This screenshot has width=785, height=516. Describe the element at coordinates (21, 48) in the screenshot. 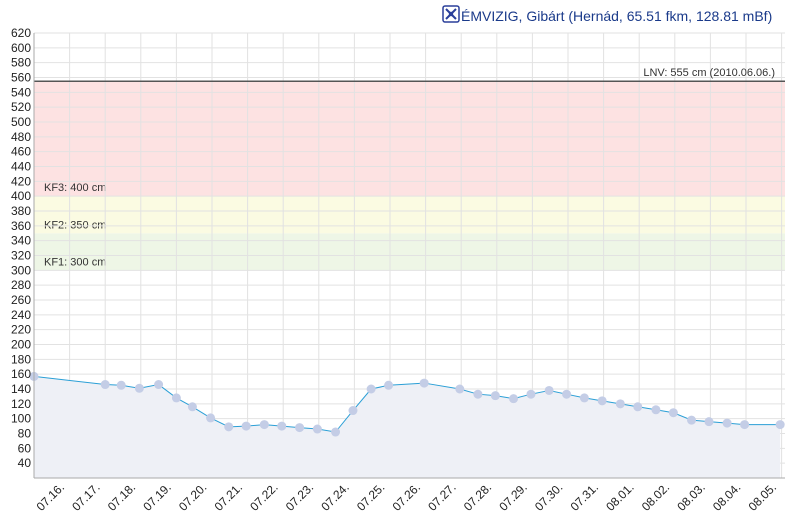

I see `y-tick-label: 600` at that location.